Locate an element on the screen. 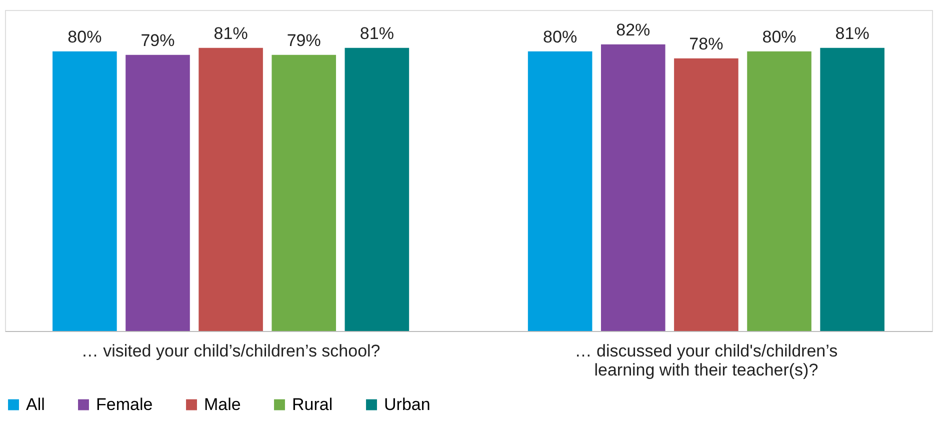 The image size is (942, 423). legend-label: All is located at coordinates (35, 404).